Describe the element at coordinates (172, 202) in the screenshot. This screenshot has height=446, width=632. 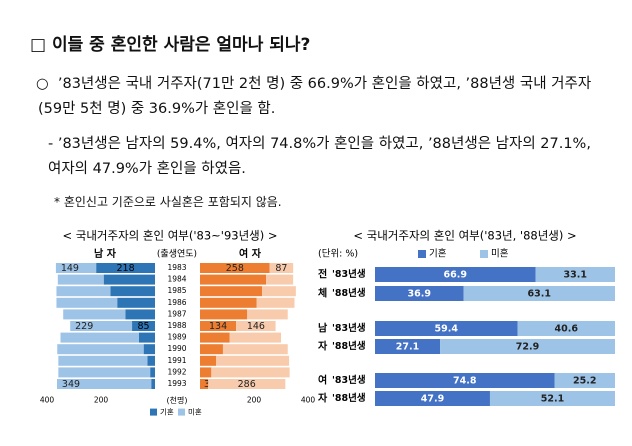
I see `text: 혼인신고 기준으로 사실혼은 포함되지 않음.` at that location.